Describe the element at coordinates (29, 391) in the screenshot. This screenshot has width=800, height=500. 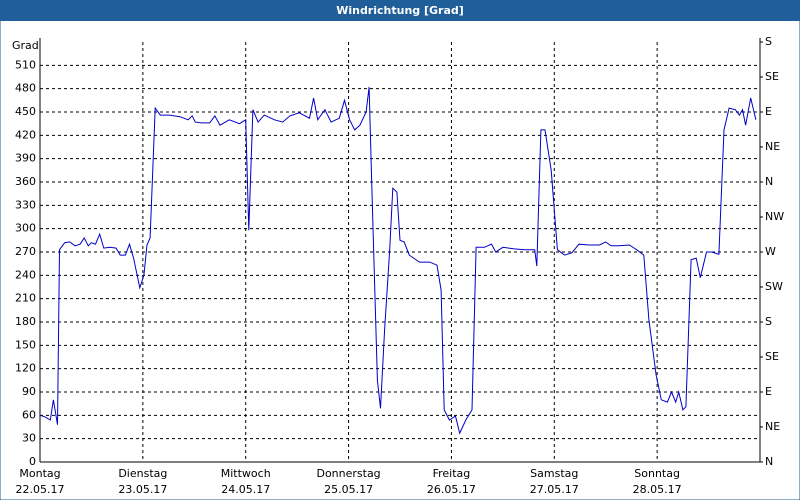
I see `y-tick-label: 90` at that location.